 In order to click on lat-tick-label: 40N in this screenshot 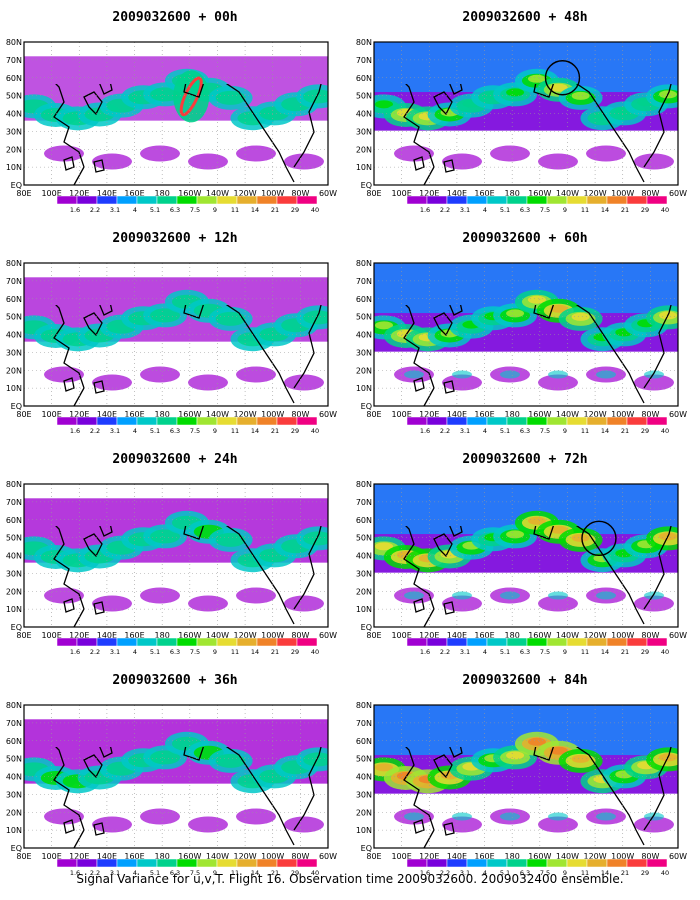, I will do `click(14, 114)`.